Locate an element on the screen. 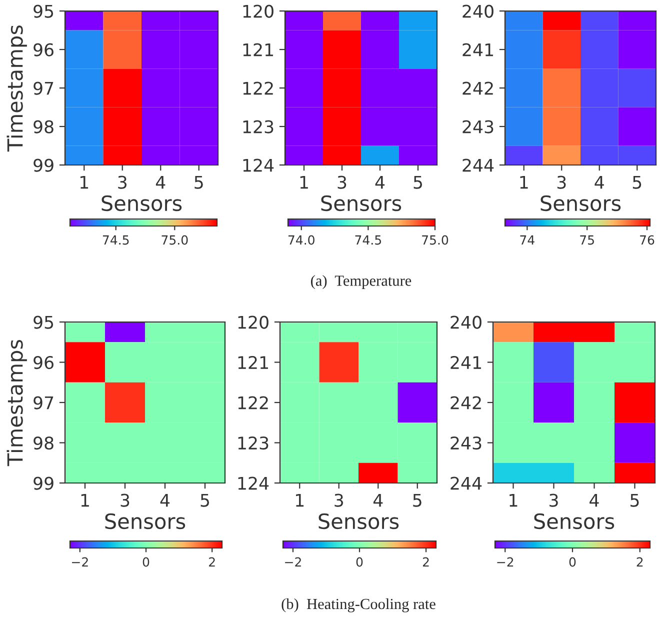 The width and height of the screenshot is (662, 619). color-bar-label: 74.0 is located at coordinates (301, 240).